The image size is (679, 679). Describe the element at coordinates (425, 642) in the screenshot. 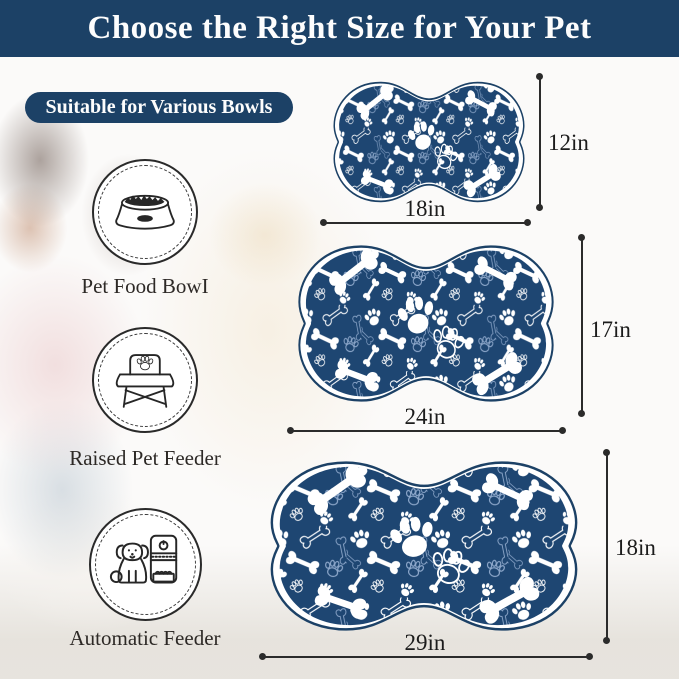

I see `dim-label-large-width: 29in` at that location.